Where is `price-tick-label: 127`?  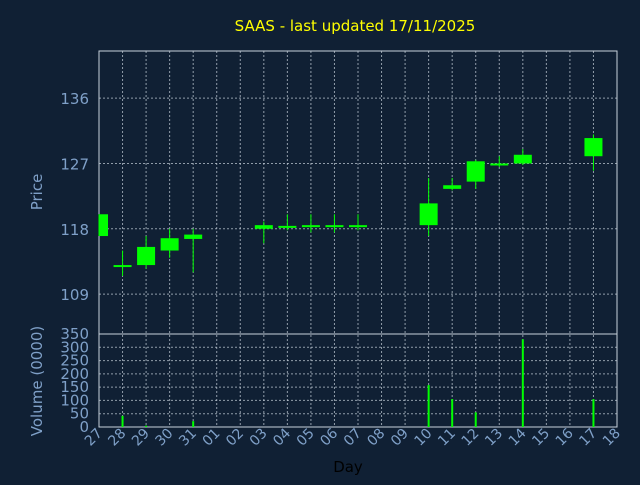 price-tick-label: 127 is located at coordinates (74, 164).